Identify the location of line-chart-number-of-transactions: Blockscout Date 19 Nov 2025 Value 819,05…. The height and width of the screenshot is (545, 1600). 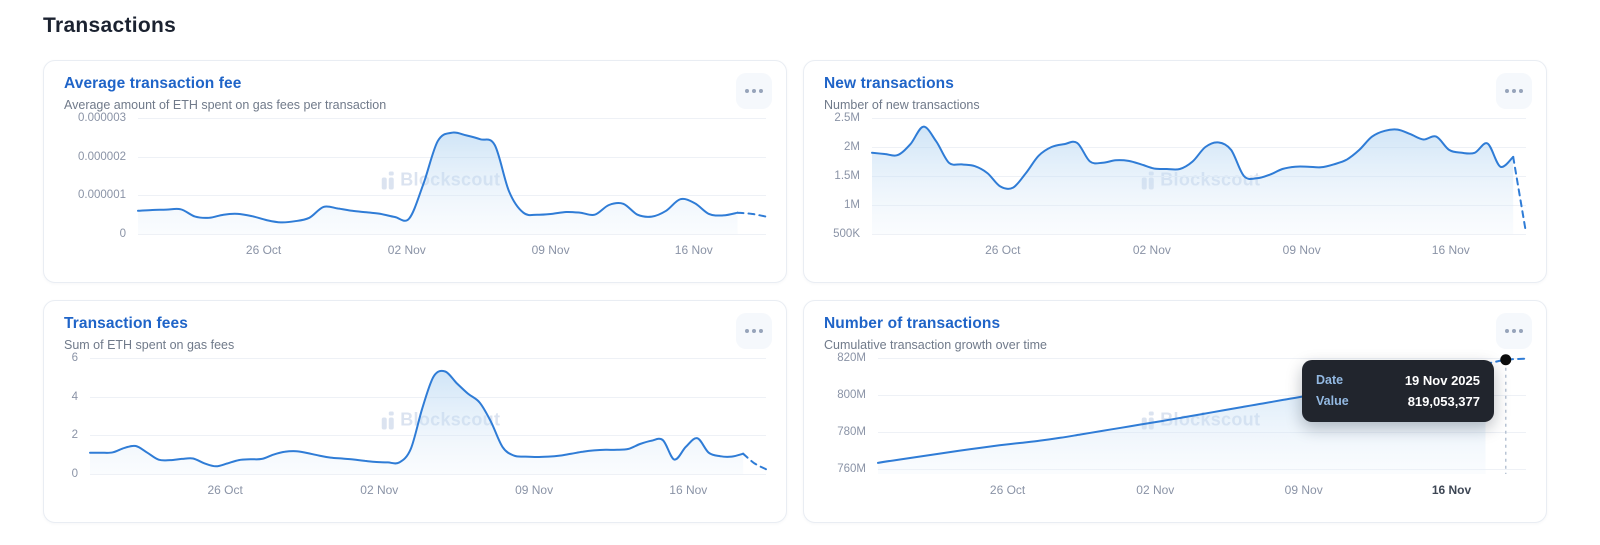
(1175, 429).